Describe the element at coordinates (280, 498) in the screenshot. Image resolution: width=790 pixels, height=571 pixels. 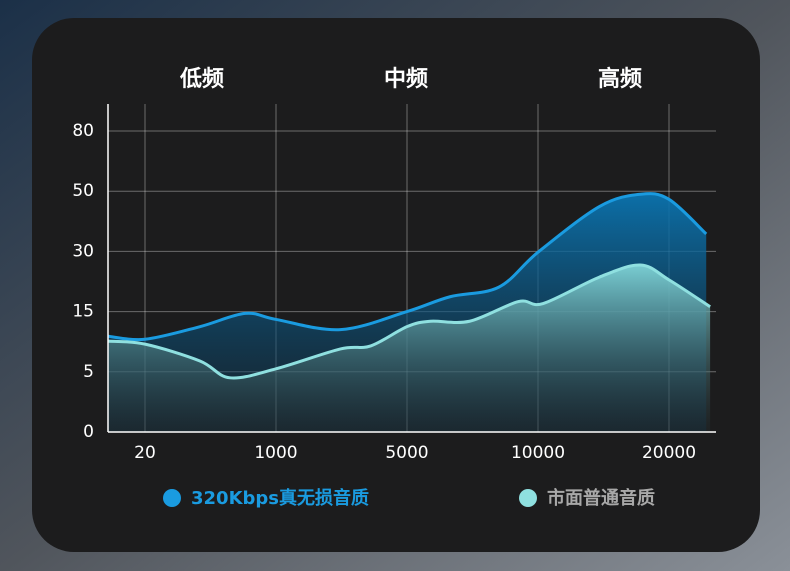
I see `legend-label: 320Kbps真无损音质` at that location.